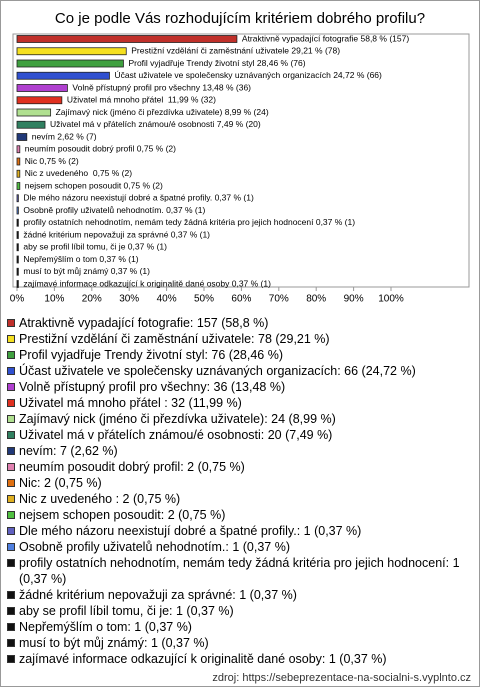 The height and width of the screenshot is (687, 480). I want to click on x-tick-label: 10%, so click(54, 299).